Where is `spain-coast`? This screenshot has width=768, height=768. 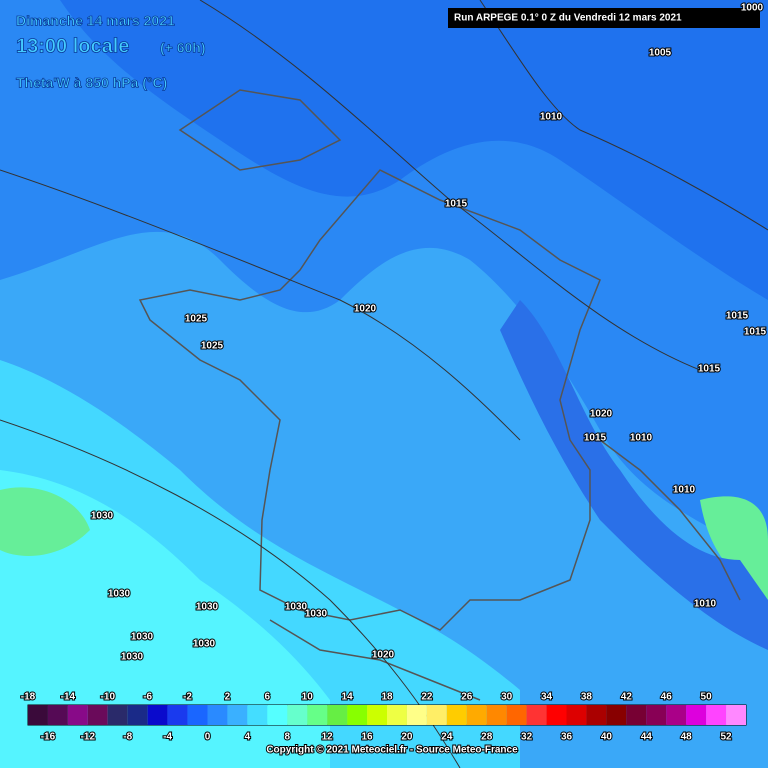 spain-coast is located at coordinates (375, 660).